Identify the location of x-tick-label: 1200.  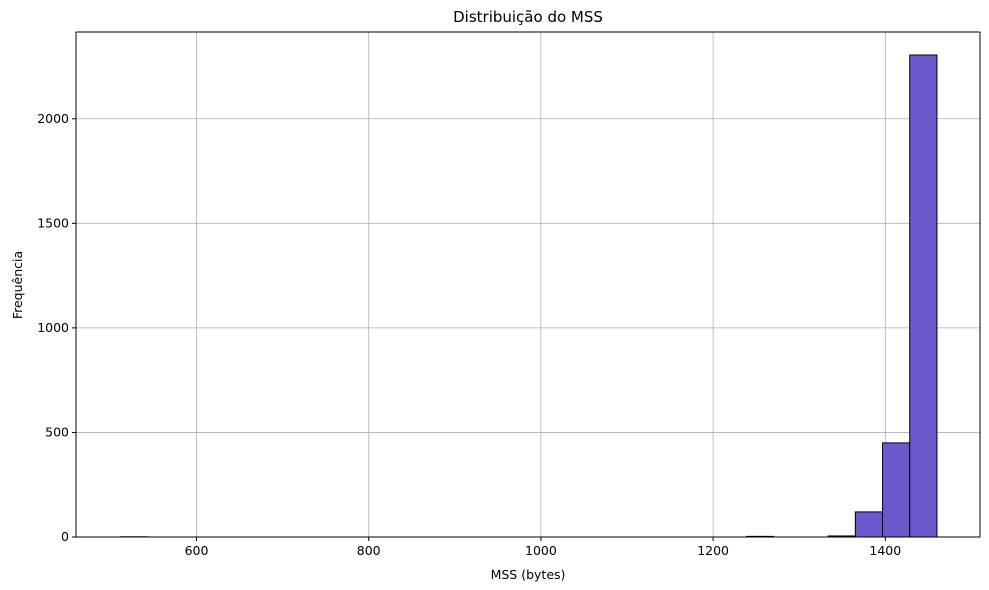
(713, 550).